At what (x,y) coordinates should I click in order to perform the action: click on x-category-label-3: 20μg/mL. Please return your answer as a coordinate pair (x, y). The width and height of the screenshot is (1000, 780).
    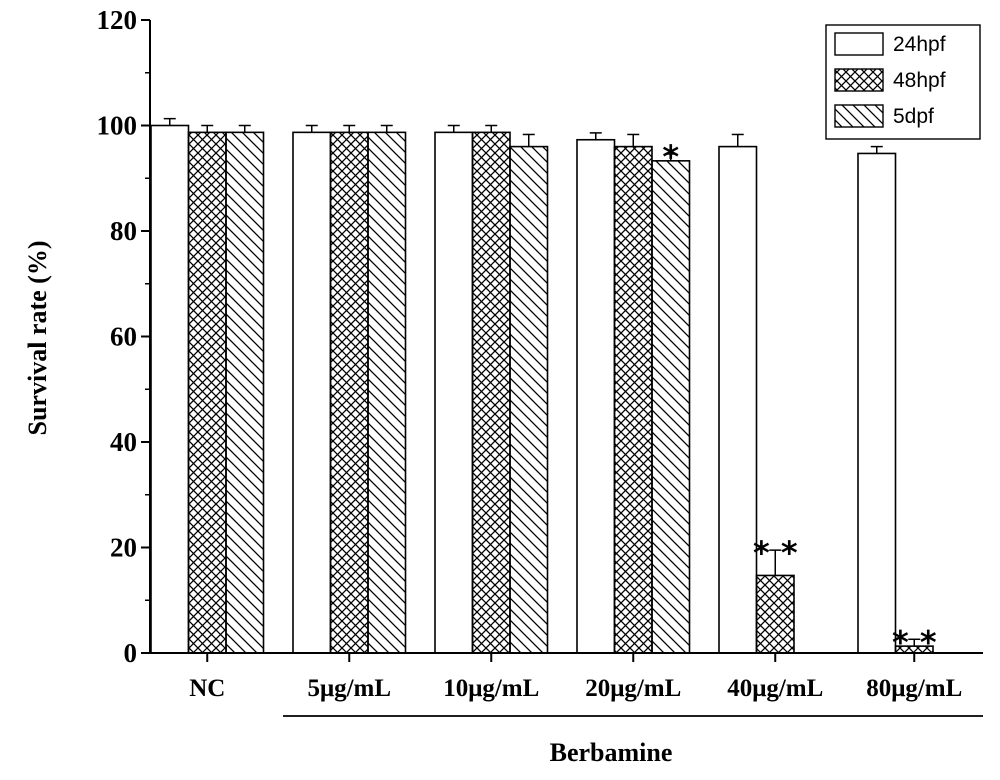
    Looking at the image, I should click on (633, 688).